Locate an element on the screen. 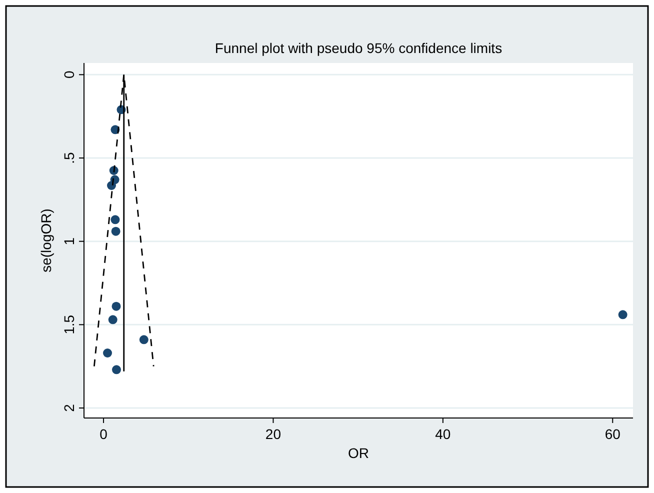 The width and height of the screenshot is (654, 493). y-tick-label: 0 is located at coordinates (69, 74).